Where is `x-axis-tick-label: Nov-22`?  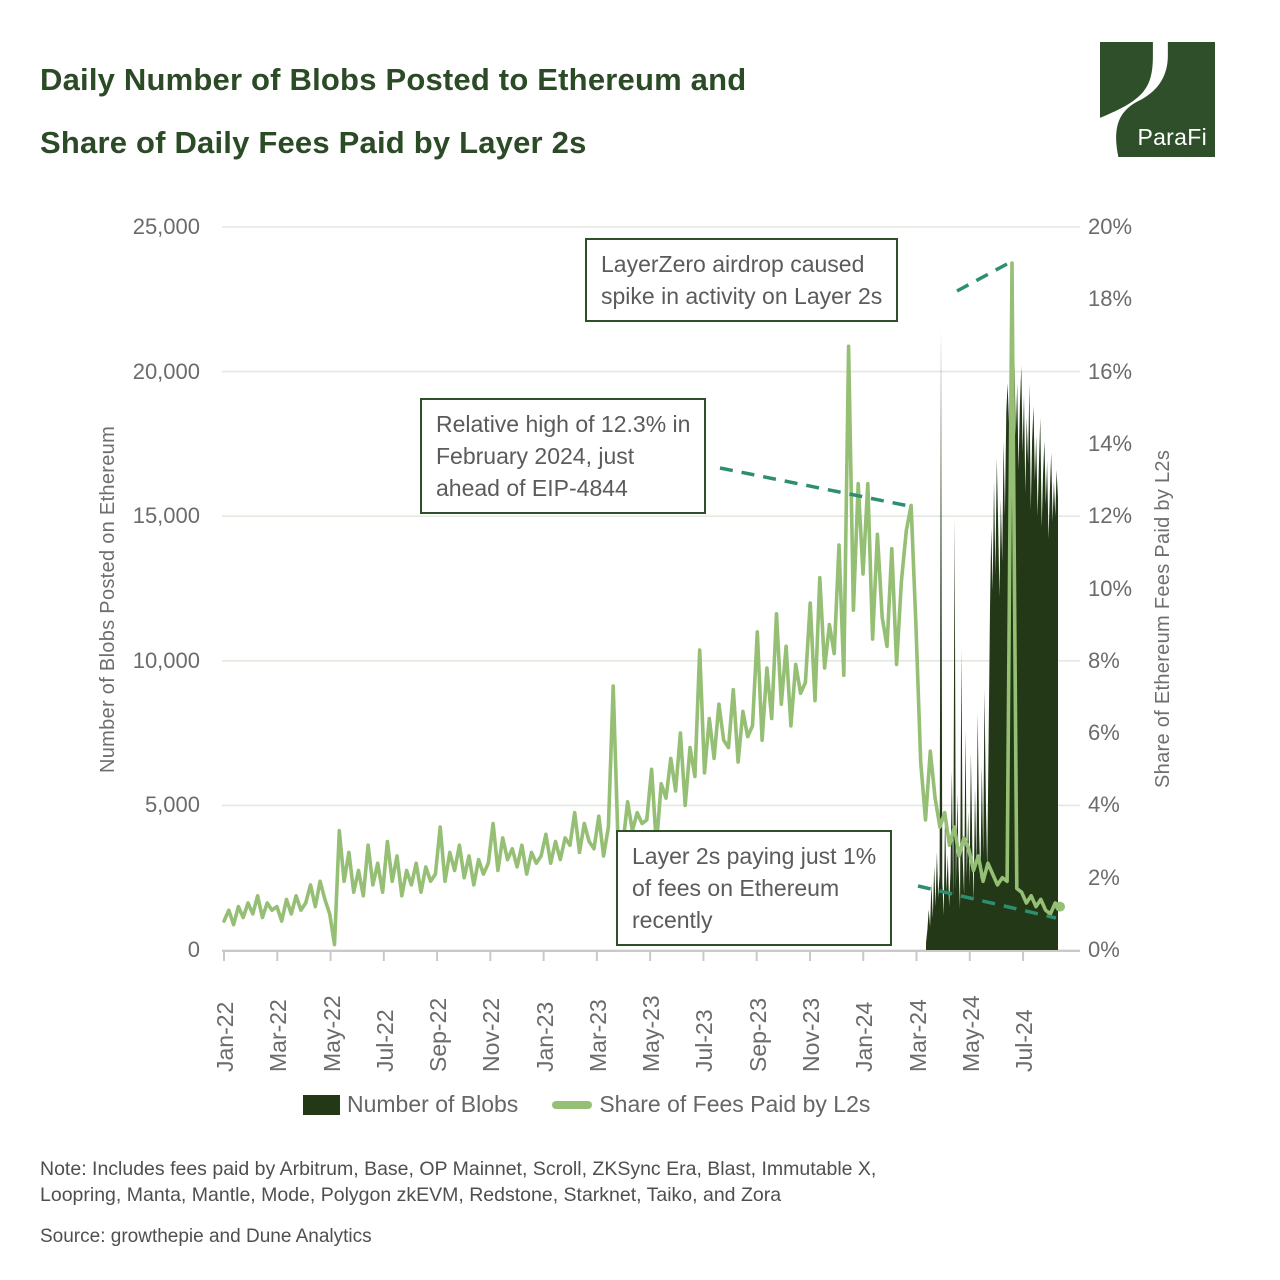
x-axis-tick-label: Nov-22 is located at coordinates (491, 1034).